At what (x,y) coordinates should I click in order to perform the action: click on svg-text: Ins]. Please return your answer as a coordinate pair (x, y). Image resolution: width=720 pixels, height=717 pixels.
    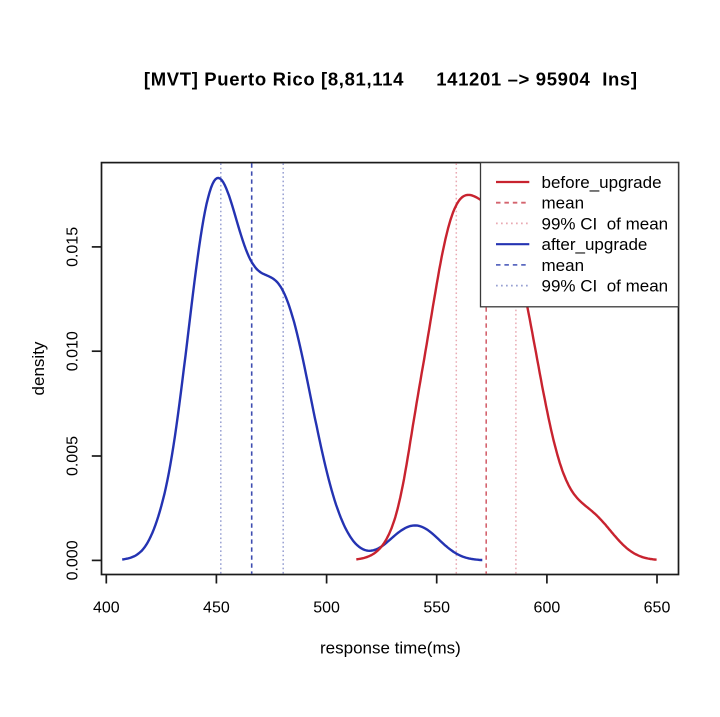
    Looking at the image, I should click on (620, 79).